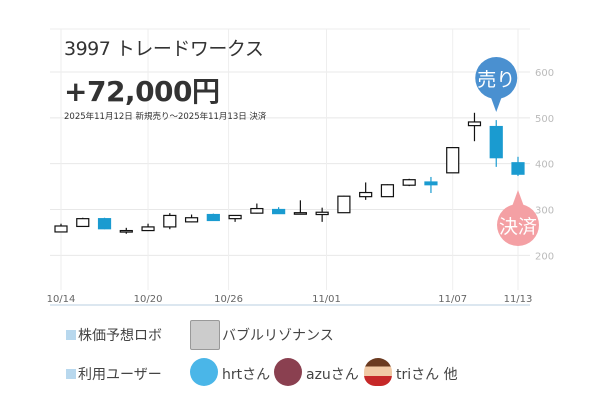 This screenshot has height=400, width=600. Describe the element at coordinates (288, 372) in the screenshot. I see `user-avatar-azu-icon` at that location.